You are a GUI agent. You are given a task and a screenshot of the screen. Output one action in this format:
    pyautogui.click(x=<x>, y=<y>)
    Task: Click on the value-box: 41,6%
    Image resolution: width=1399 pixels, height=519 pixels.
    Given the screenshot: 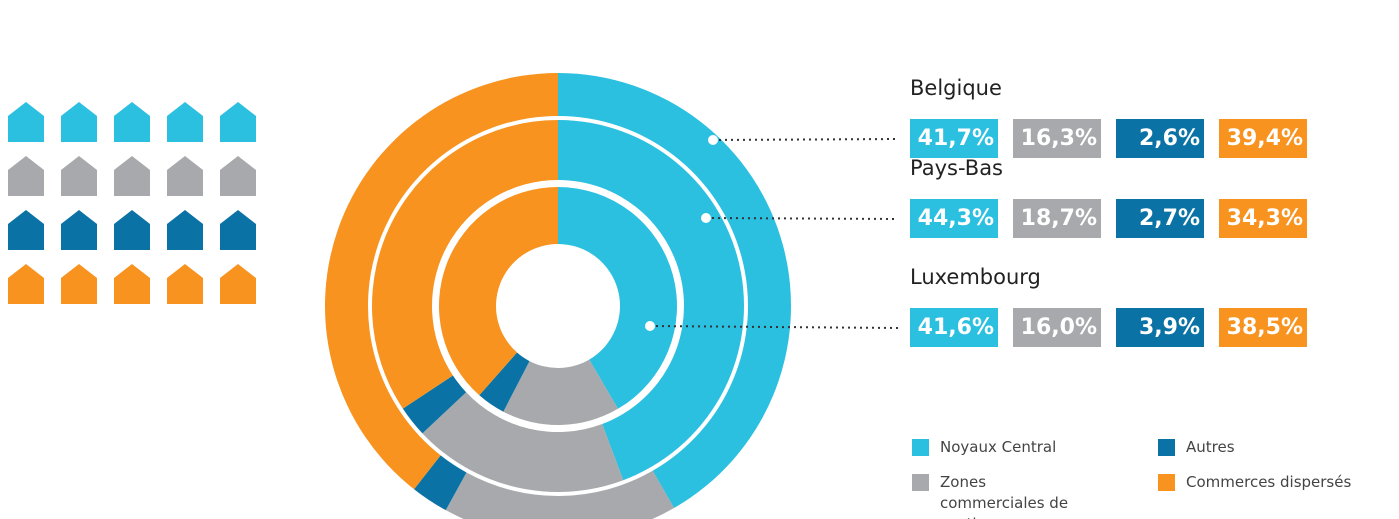 What is the action you would take?
    pyautogui.click(x=954, y=327)
    